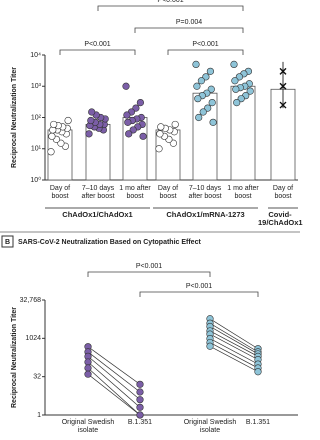 This screenshot has height=440, width=320. What do you see at coordinates (205, 214) in the screenshot?
I see `group-label: ChAdOx1/mRNA-1273` at bounding box center [205, 214].